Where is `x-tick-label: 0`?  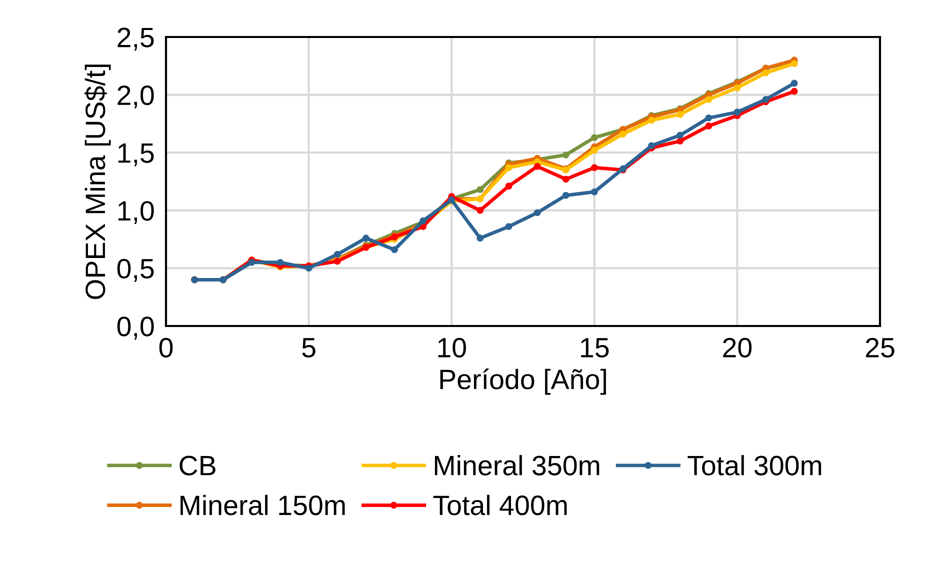 x-tick-label: 0 is located at coordinates (166, 348).